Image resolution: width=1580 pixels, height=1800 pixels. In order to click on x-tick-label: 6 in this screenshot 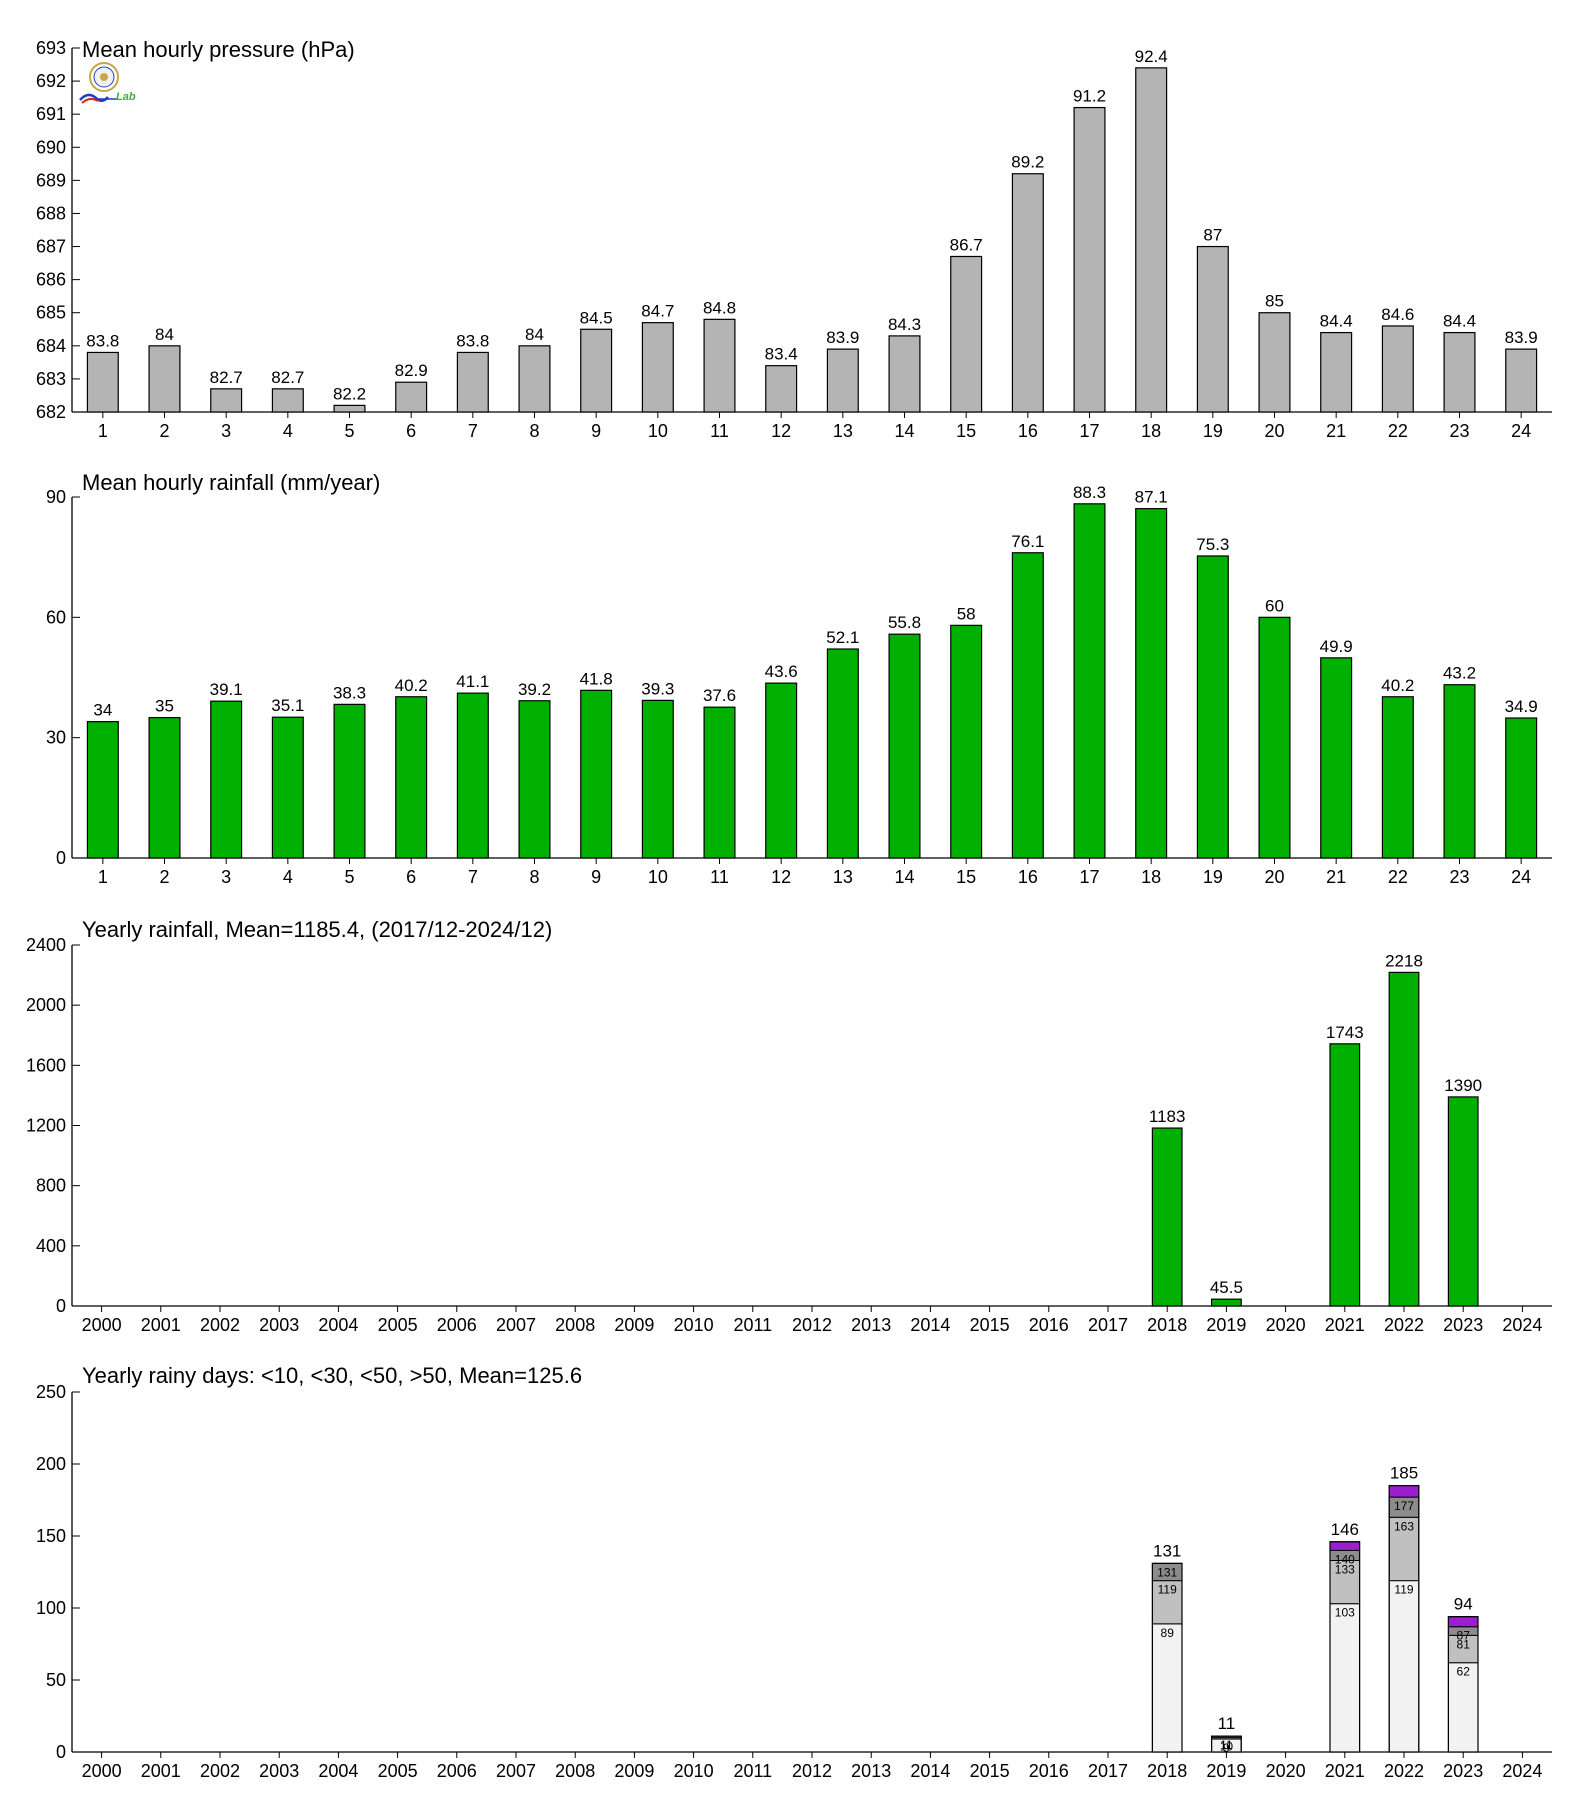, I will do `click(411, 877)`.